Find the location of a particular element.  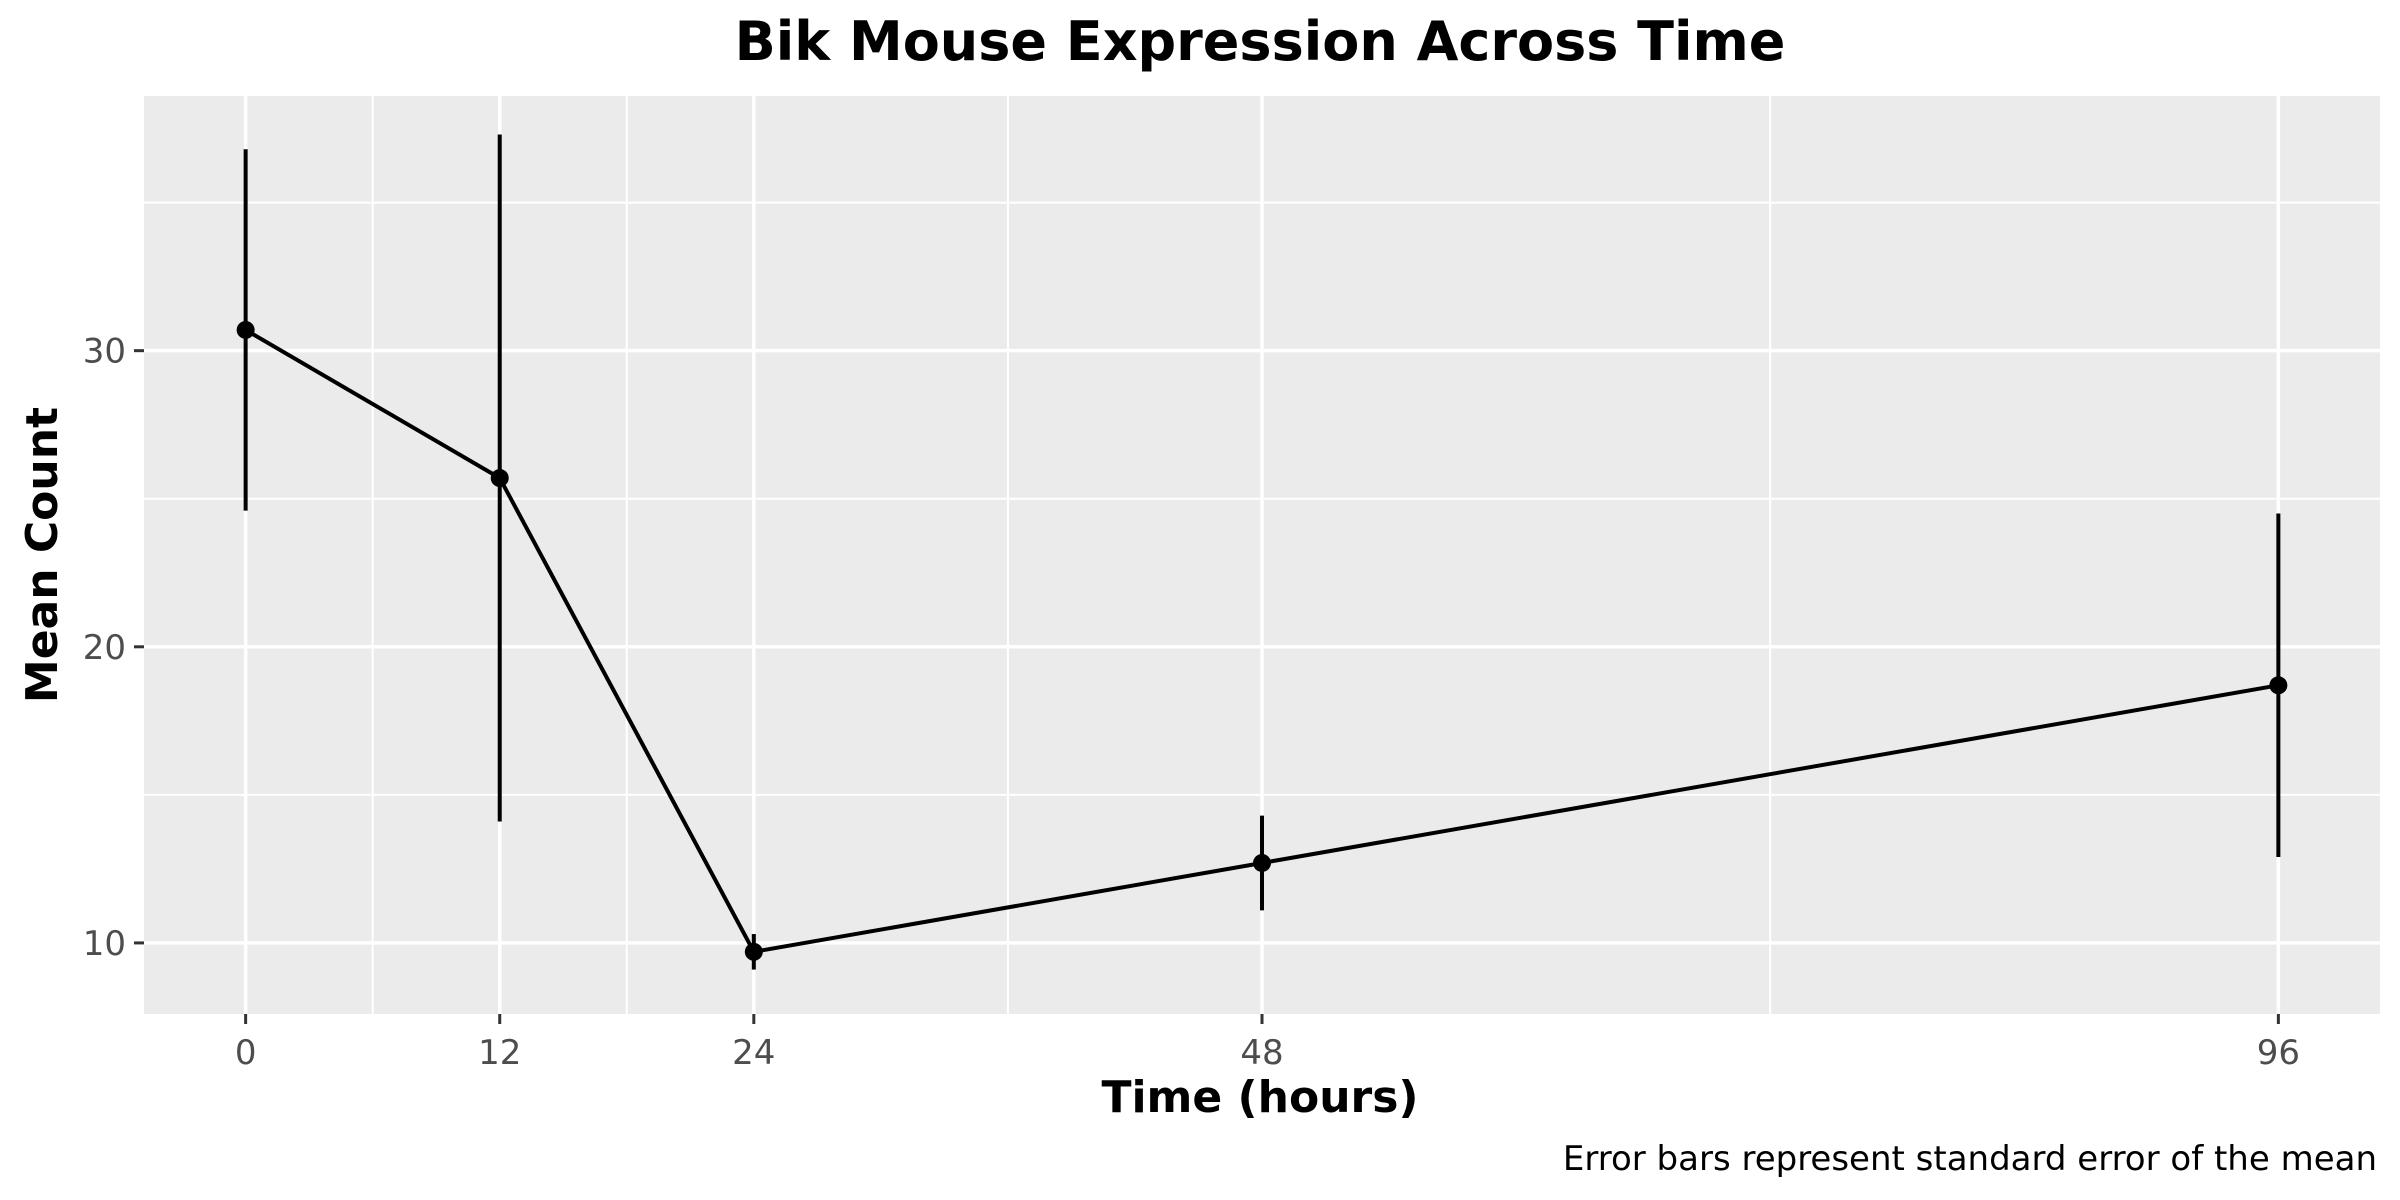

x-axis-title: Time (hours) is located at coordinates (1259, 1097).